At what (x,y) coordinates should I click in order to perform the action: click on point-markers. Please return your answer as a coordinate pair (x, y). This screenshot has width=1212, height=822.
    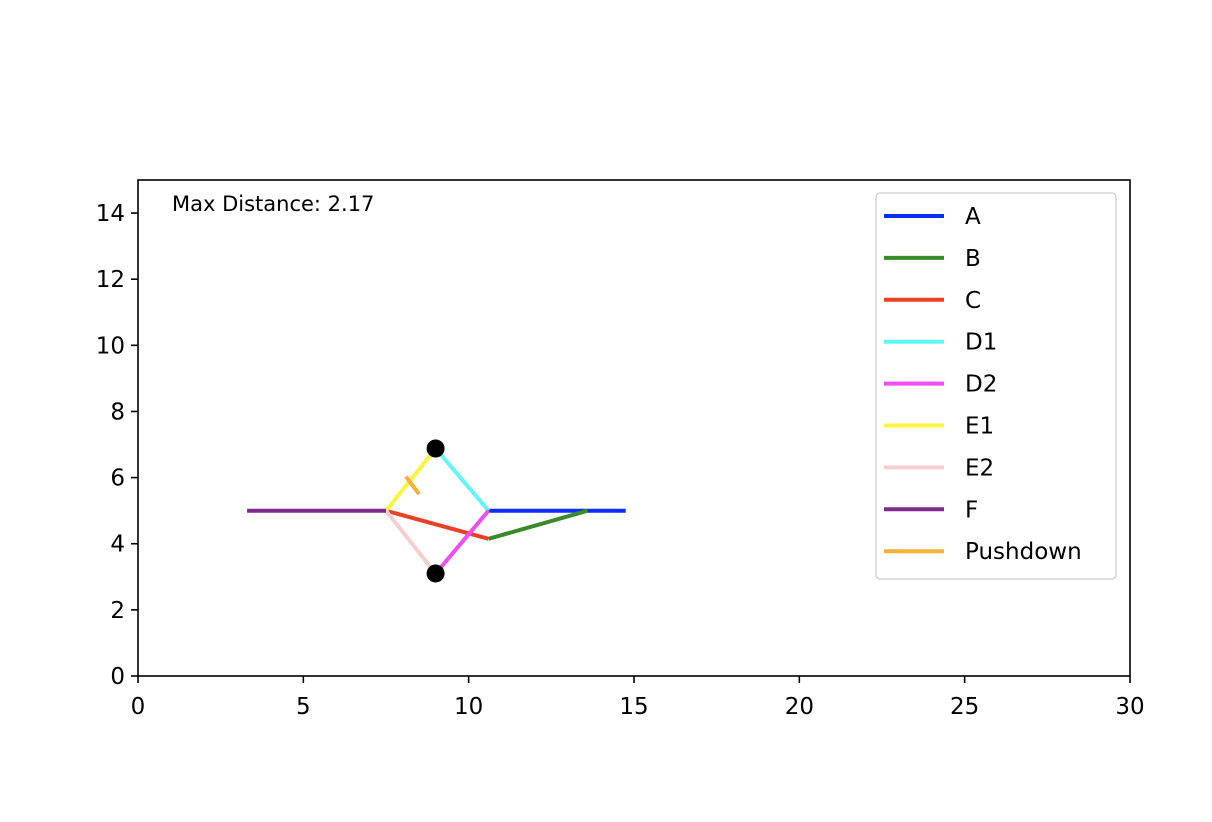
    Looking at the image, I should click on (435, 511).